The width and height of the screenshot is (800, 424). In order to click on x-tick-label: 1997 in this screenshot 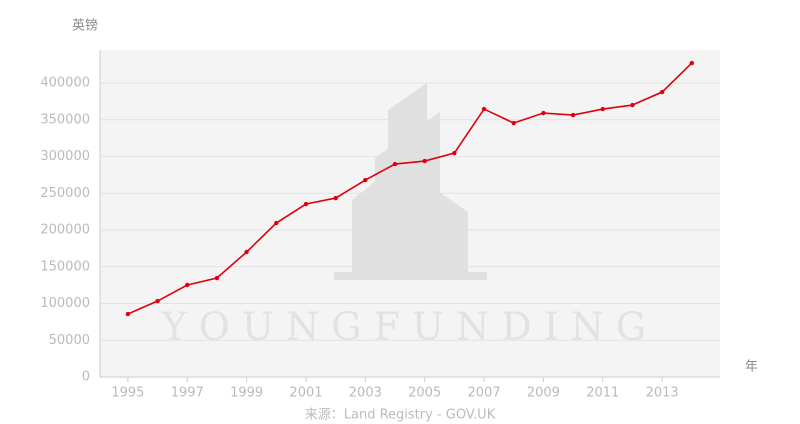, I will do `click(187, 393)`.